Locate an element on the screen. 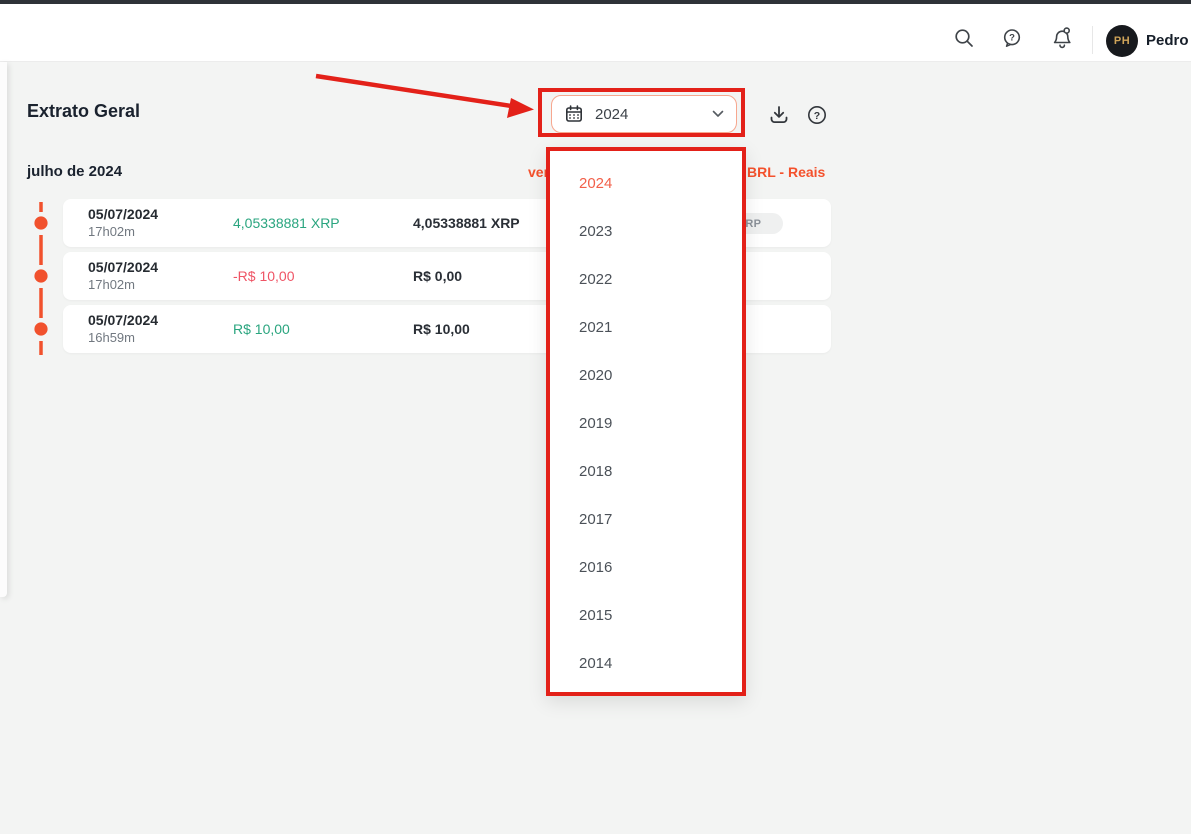 The height and width of the screenshot is (834, 1191). txn-amount: -R$ 10,00 is located at coordinates (264, 276).